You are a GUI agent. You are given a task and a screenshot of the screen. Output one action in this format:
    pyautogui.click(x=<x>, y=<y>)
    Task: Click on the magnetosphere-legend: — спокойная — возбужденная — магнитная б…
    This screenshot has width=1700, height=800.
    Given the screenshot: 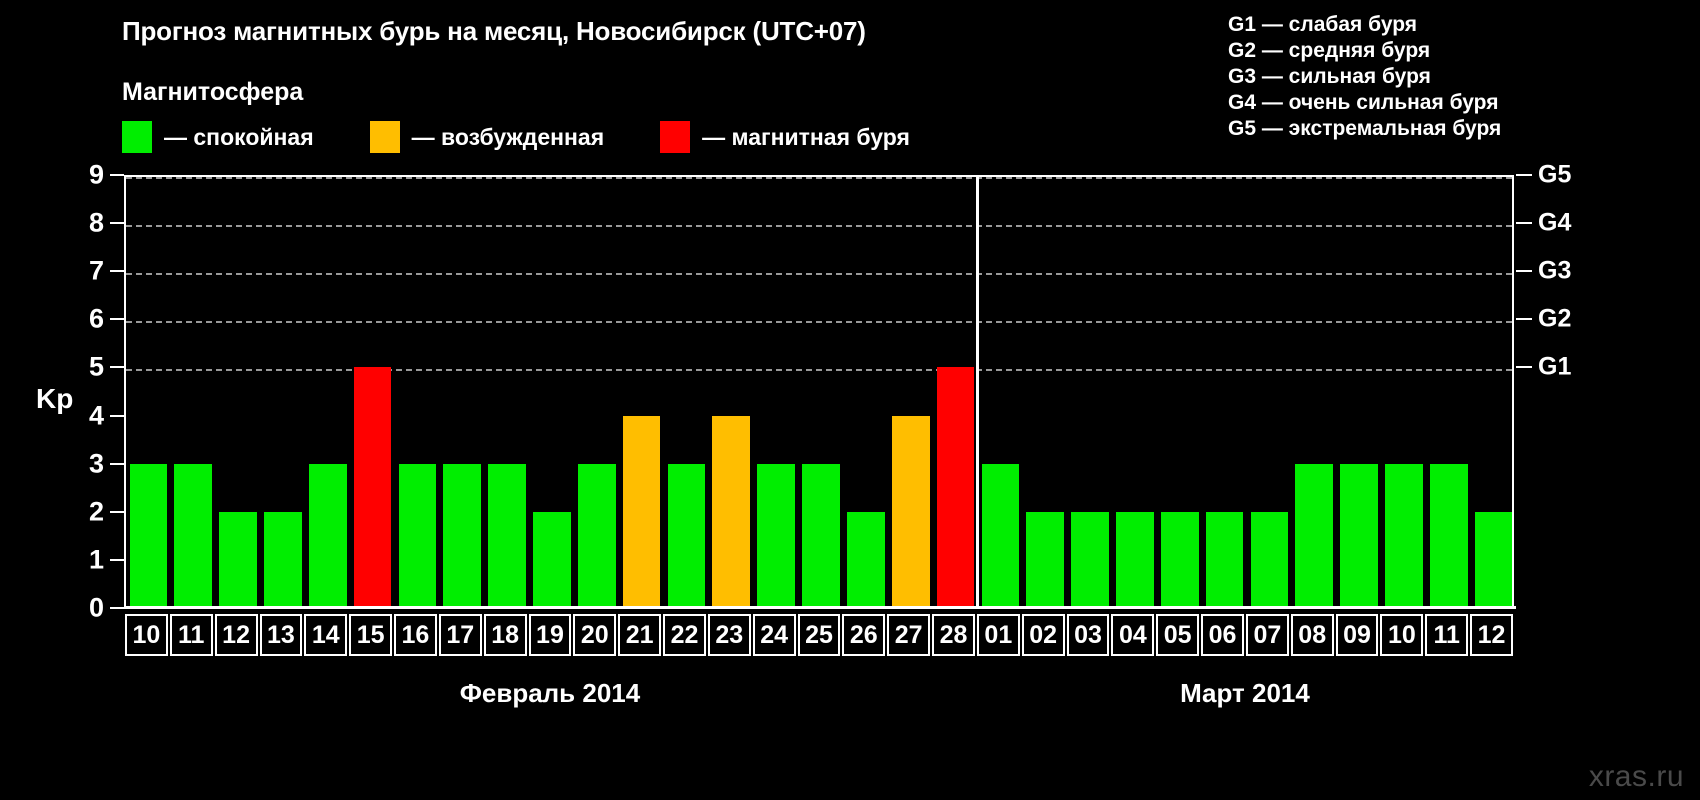 What is the action you would take?
    pyautogui.click(x=516, y=137)
    